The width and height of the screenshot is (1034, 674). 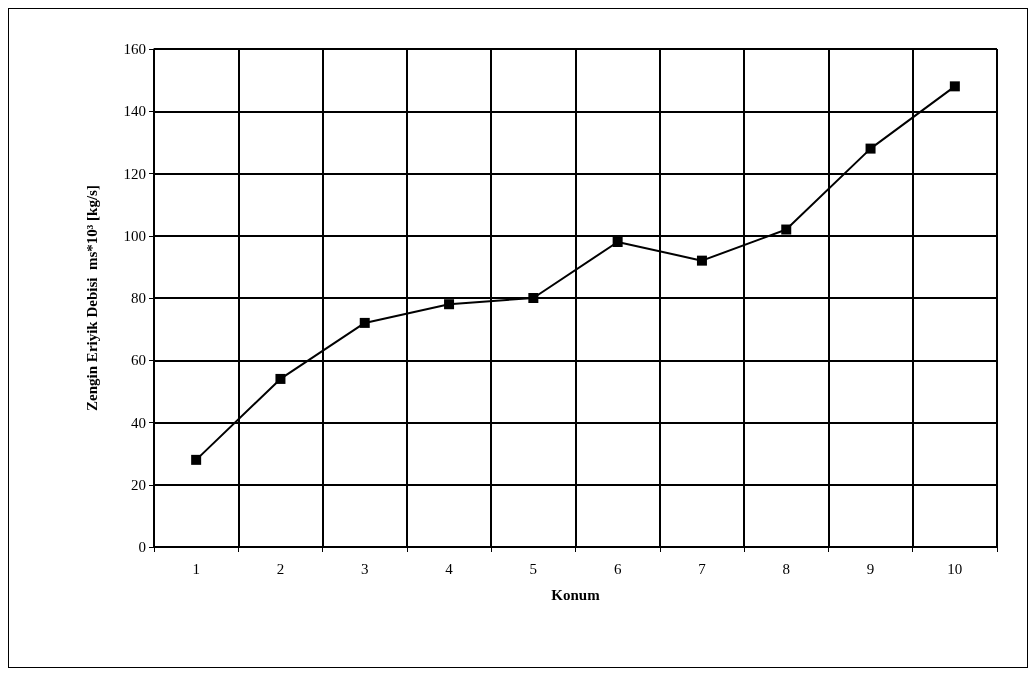 What do you see at coordinates (617, 568) in the screenshot?
I see `x-tick-label: 6` at bounding box center [617, 568].